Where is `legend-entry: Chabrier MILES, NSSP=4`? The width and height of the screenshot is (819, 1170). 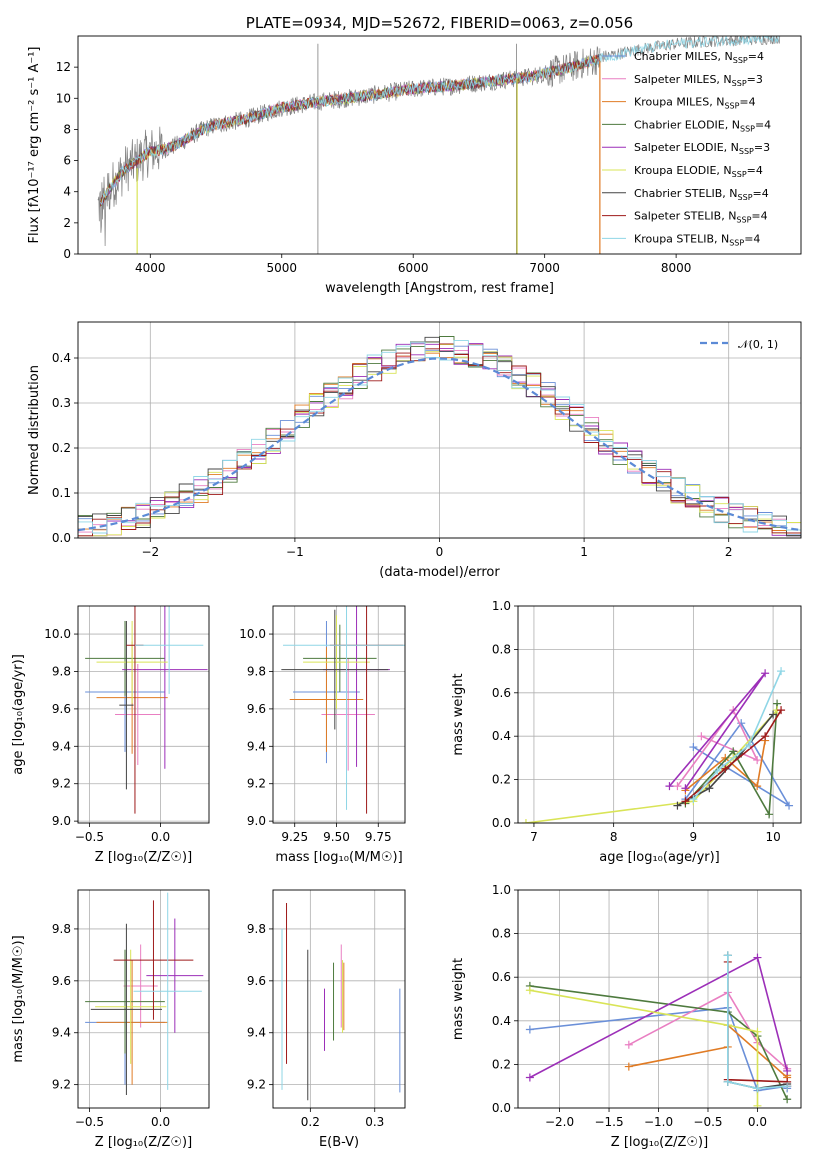 legend-entry: Chabrier MILES, NSSP=4 is located at coordinates (699, 57).